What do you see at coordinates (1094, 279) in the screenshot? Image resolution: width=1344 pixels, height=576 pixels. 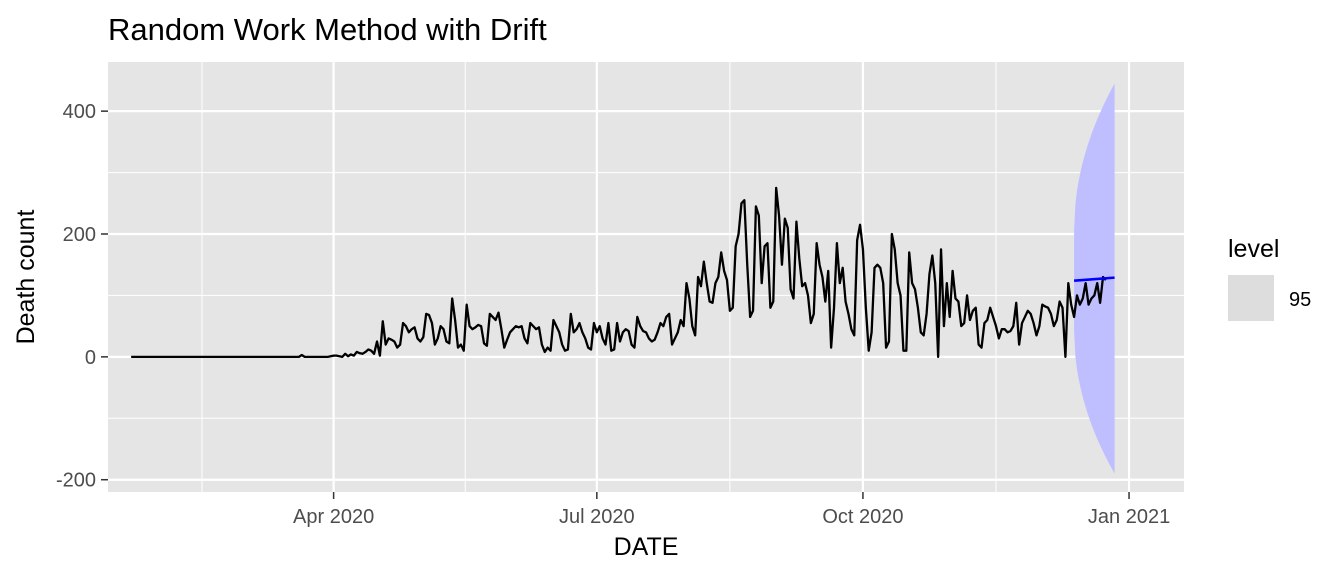 I see `forecast-series-line` at bounding box center [1094, 279].